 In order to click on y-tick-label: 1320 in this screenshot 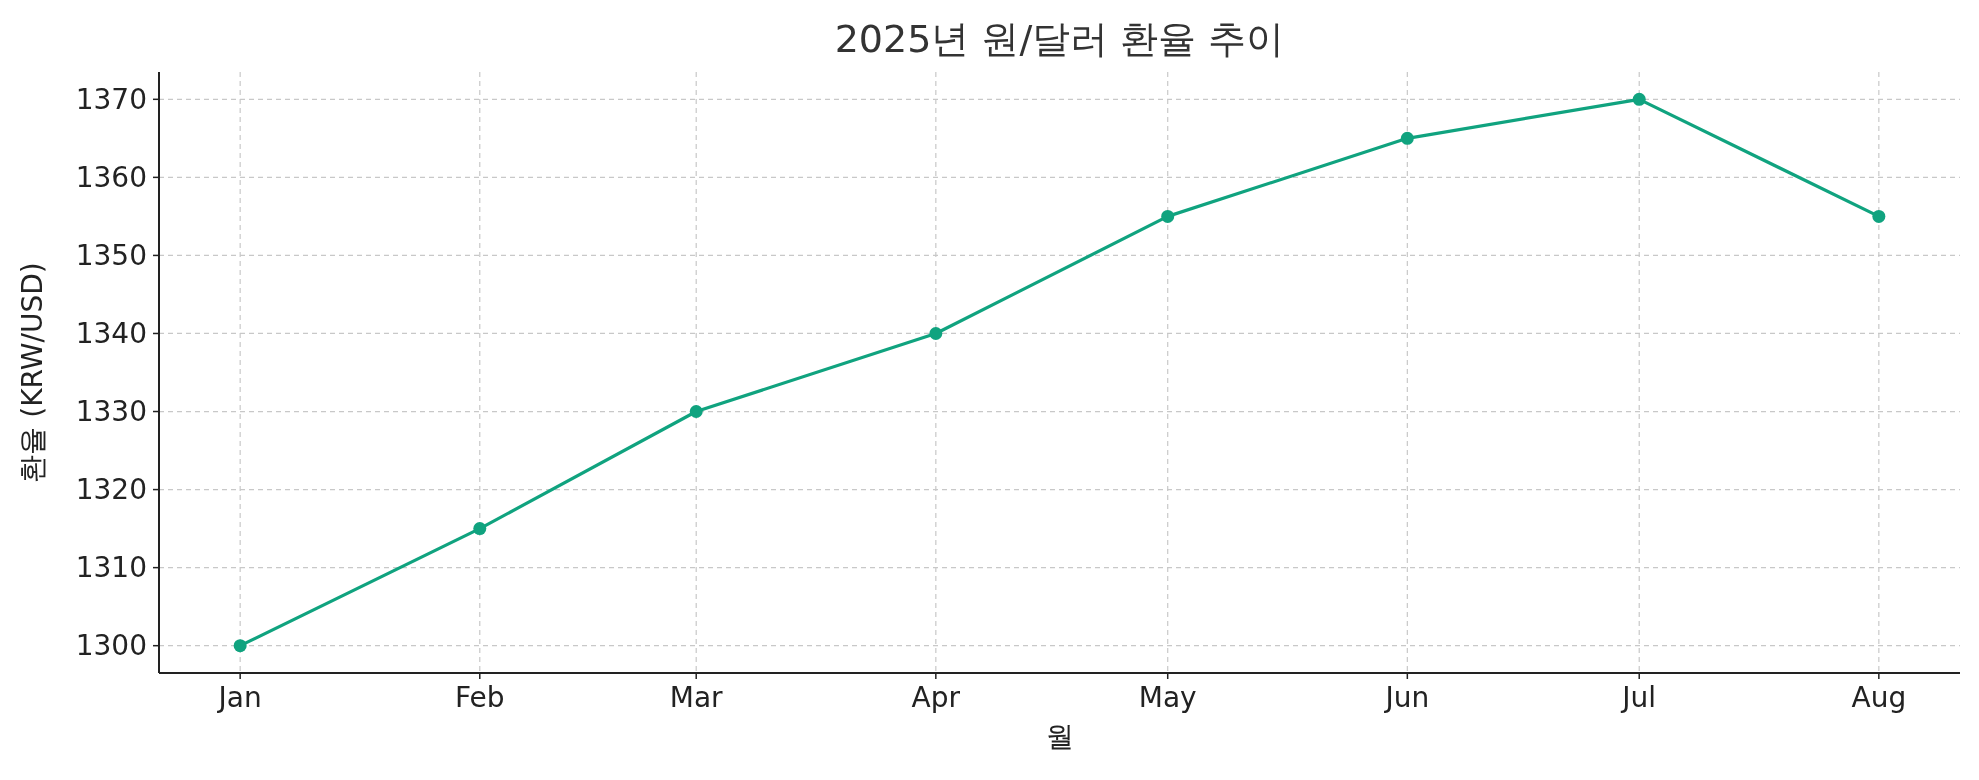, I will do `click(111, 490)`.